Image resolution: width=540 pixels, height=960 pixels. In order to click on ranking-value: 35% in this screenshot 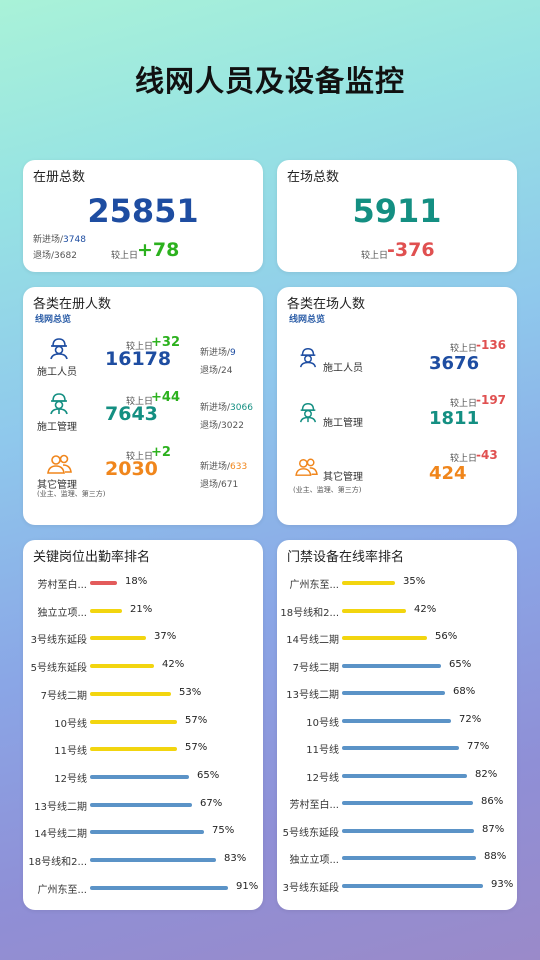, I will do `click(414, 581)`.